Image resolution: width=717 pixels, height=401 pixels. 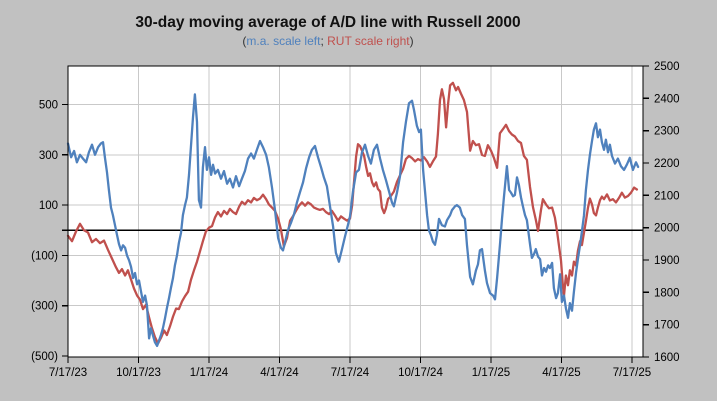 I want to click on x-axis-tick-label: 7/17/24, so click(x=350, y=373).